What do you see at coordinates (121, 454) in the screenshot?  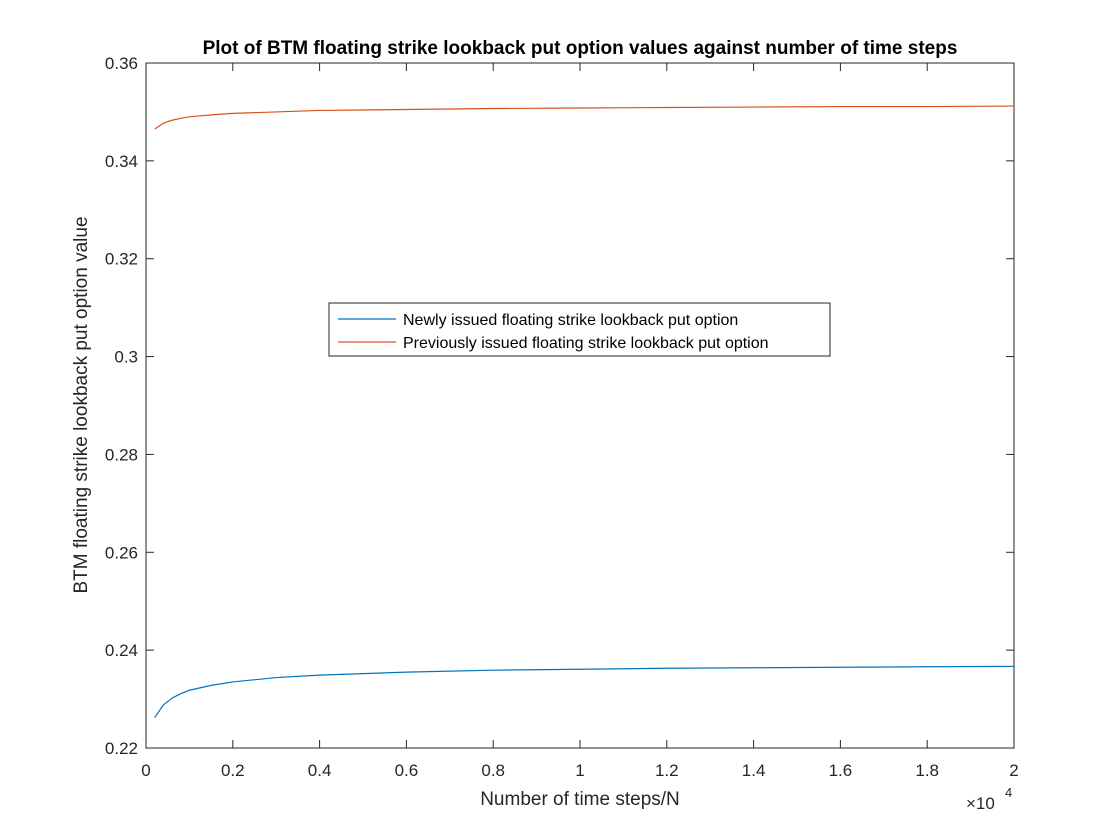 I see `y-tick-label: 0.28` at bounding box center [121, 454].